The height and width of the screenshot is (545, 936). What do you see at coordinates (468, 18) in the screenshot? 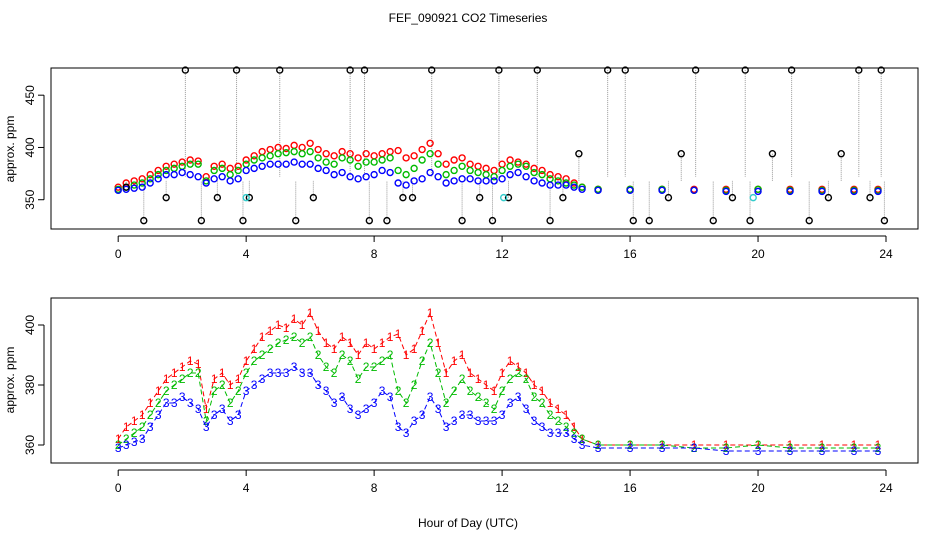
I see `chart-title: FEF_090921 CO2 Timeseries` at bounding box center [468, 18].